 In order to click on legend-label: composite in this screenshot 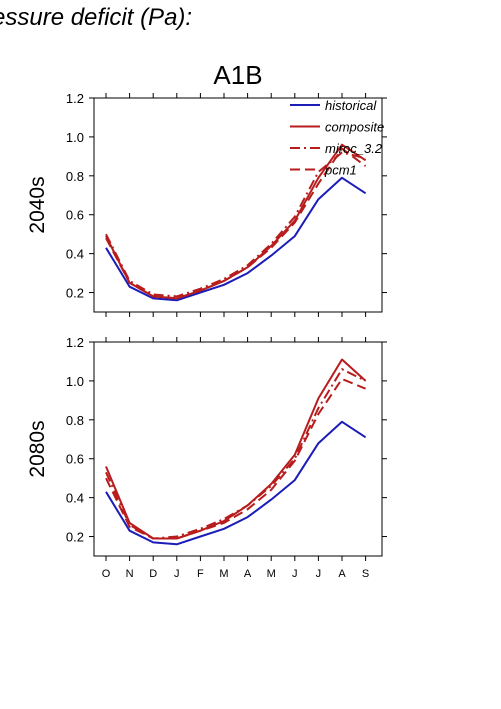, I will do `click(354, 127)`.